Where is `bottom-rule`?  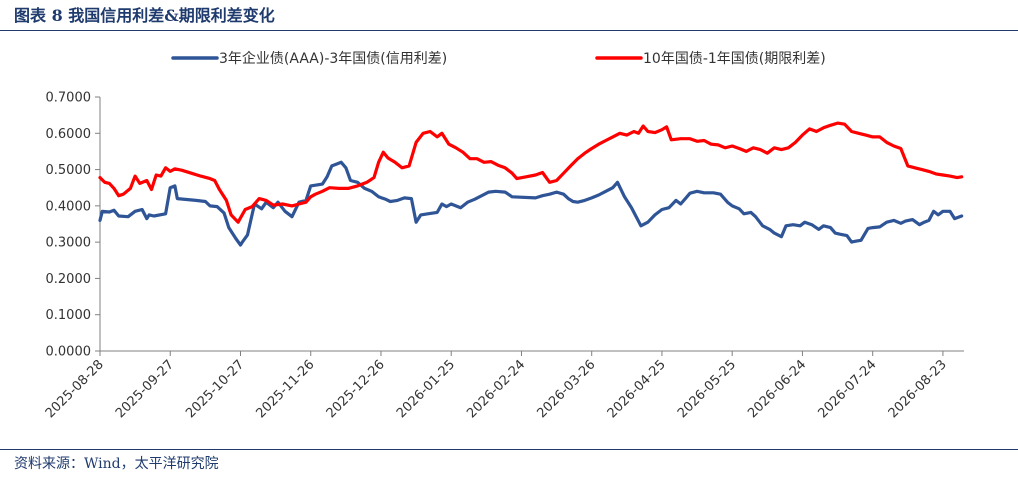 bottom-rule is located at coordinates (509, 449).